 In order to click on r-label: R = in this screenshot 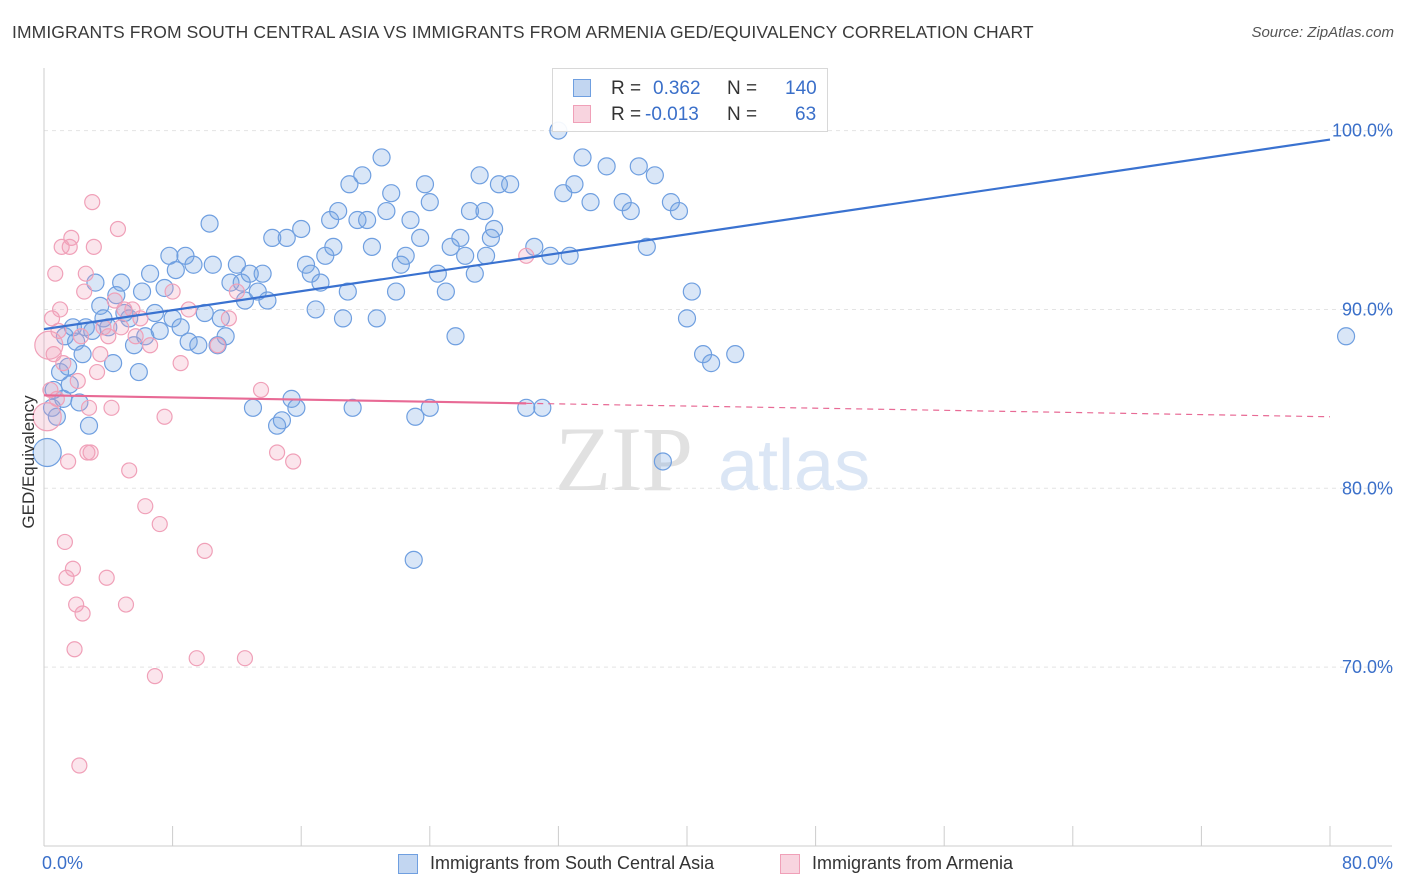, I will do `click(626, 88)`.